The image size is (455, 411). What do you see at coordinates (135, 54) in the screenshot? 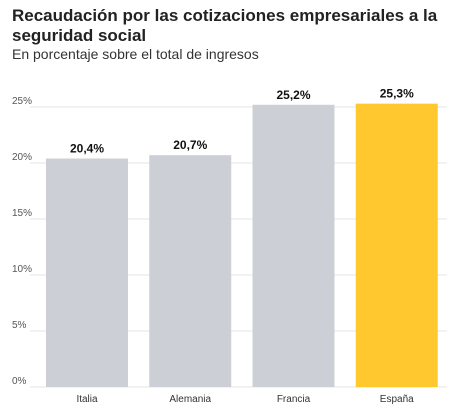
I see `chart-subtitle: En porcentaje sobre el total de ingresos` at bounding box center [135, 54].